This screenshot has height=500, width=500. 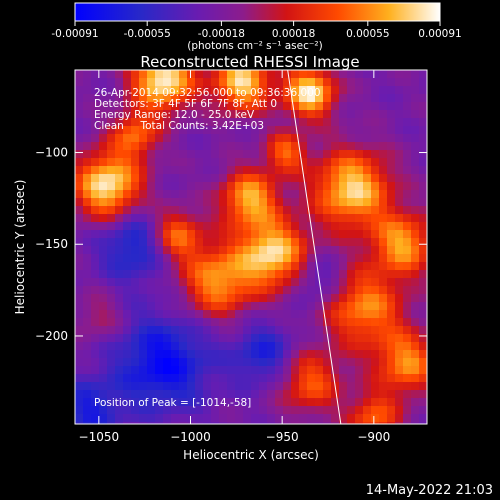 What do you see at coordinates (51, 153) in the screenshot?
I see `y-tick-label: −100` at bounding box center [51, 153].